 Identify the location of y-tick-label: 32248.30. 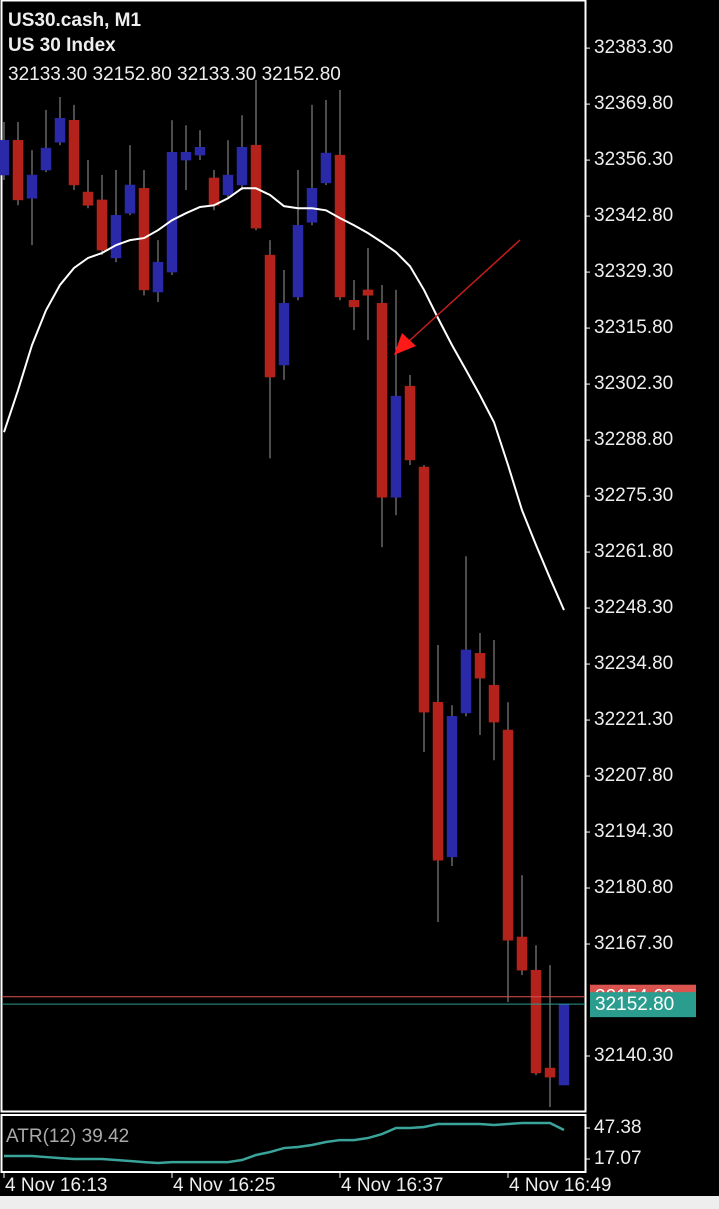
(633, 607).